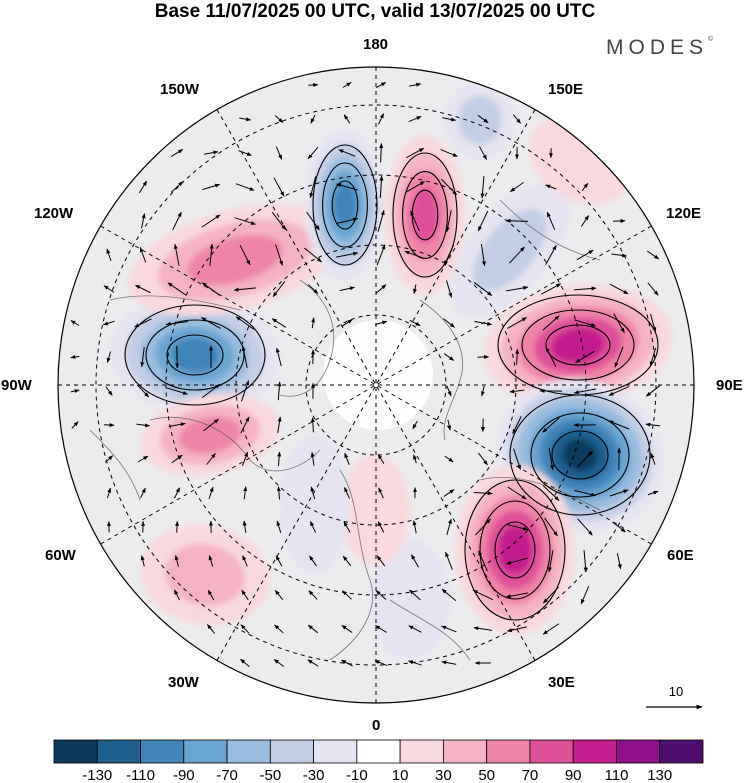 The image size is (750, 783). What do you see at coordinates (443, 775) in the screenshot?
I see `colorbar-tick-label: 30` at bounding box center [443, 775].